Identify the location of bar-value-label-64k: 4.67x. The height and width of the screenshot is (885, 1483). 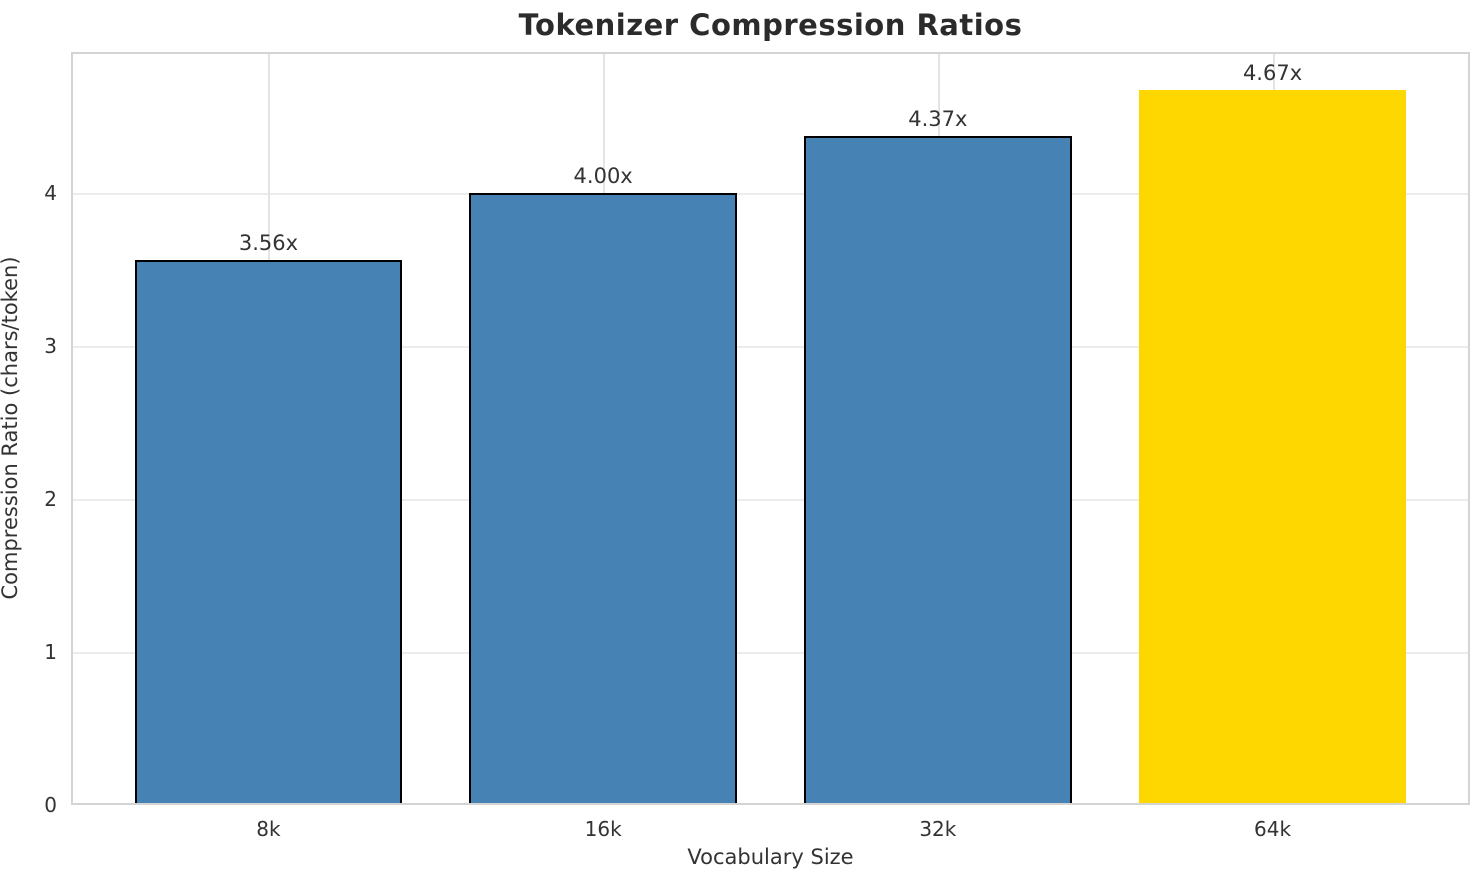
(1272, 73).